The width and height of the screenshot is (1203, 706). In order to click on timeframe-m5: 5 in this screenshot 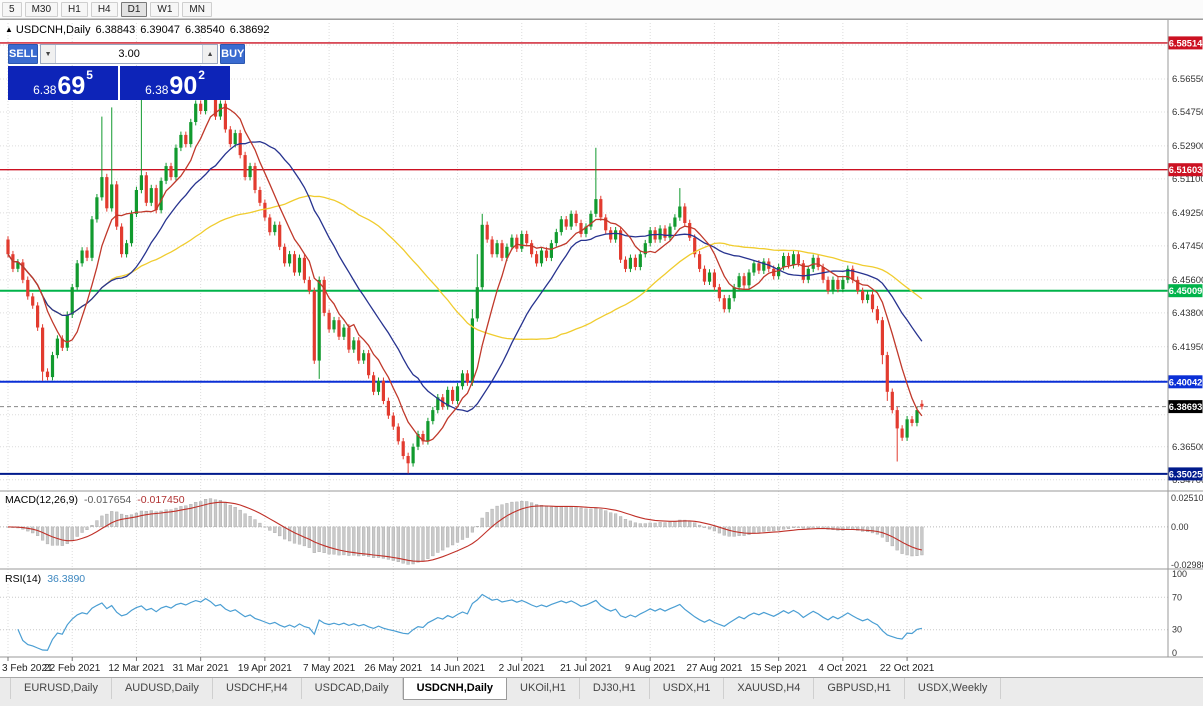, I will do `click(12, 9)`.